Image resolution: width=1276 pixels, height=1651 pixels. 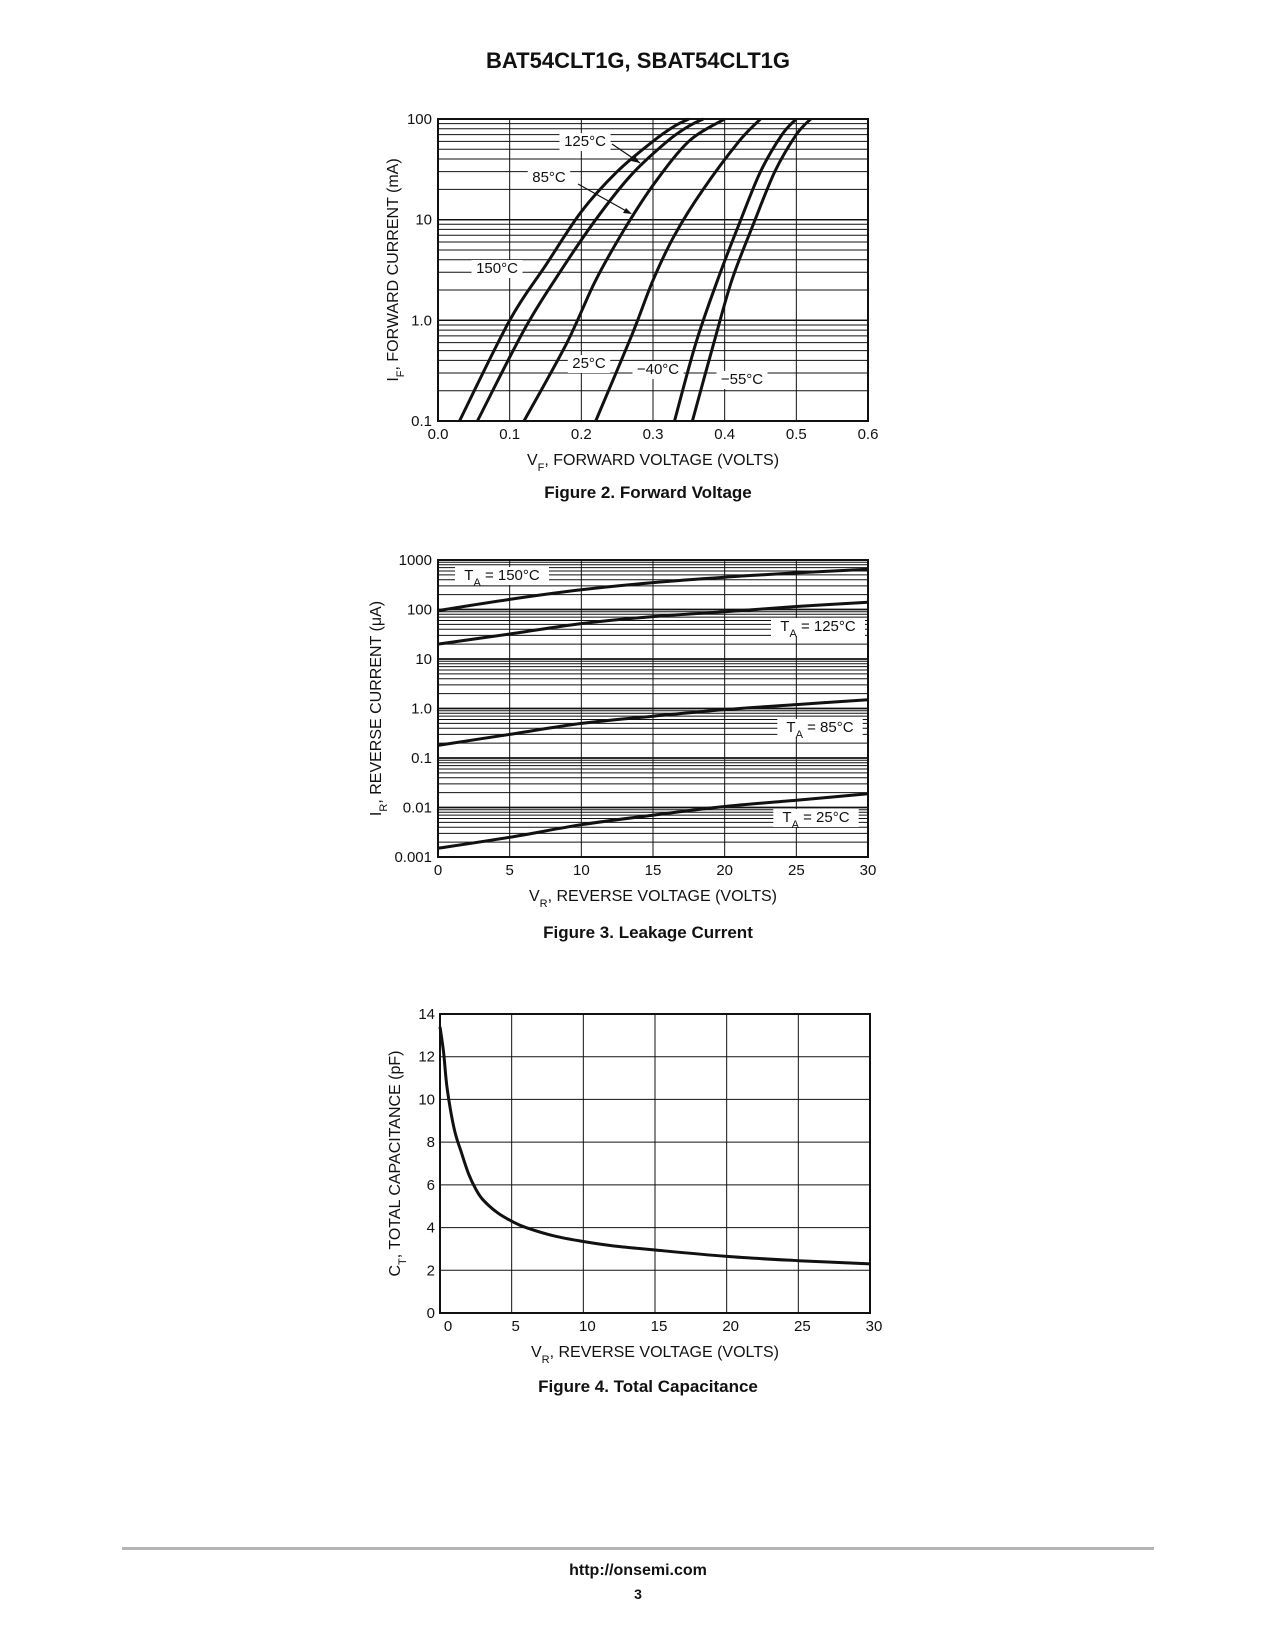 What do you see at coordinates (431, 1313) in the screenshot?
I see `y-tick-label: 0` at bounding box center [431, 1313].